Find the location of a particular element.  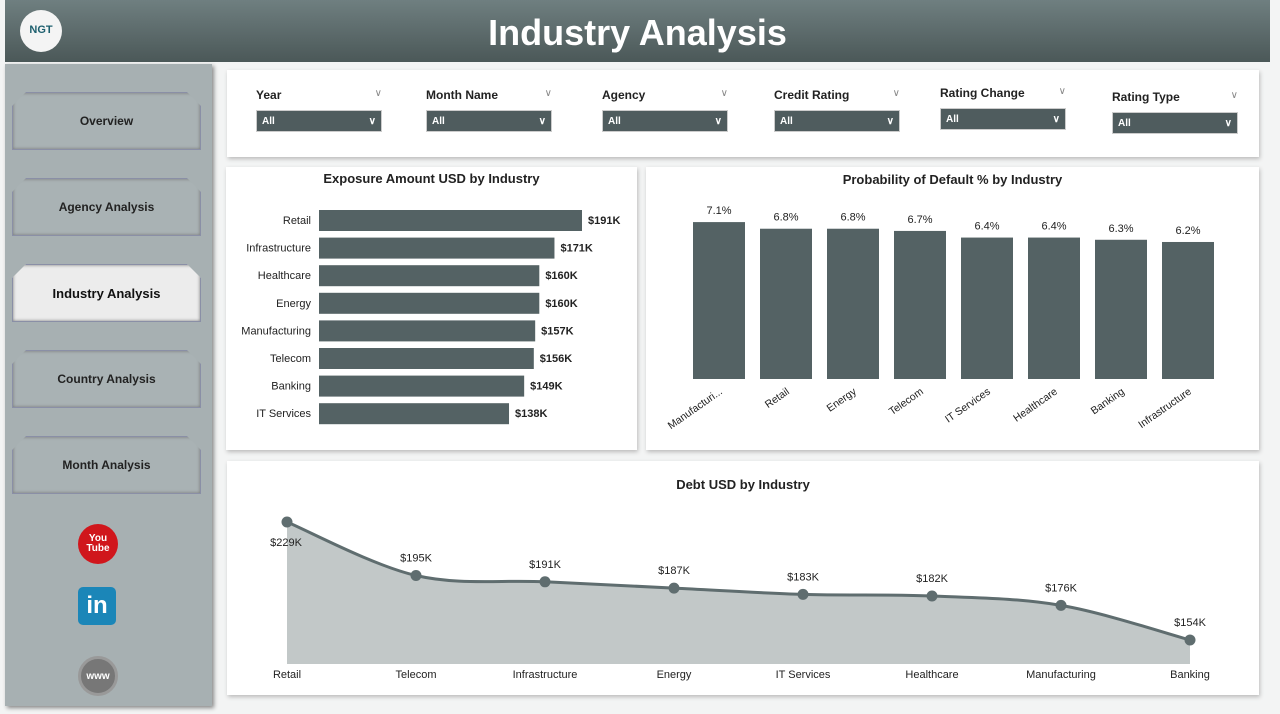

filter-year: Year ∨ All ∨ is located at coordinates (319, 110).